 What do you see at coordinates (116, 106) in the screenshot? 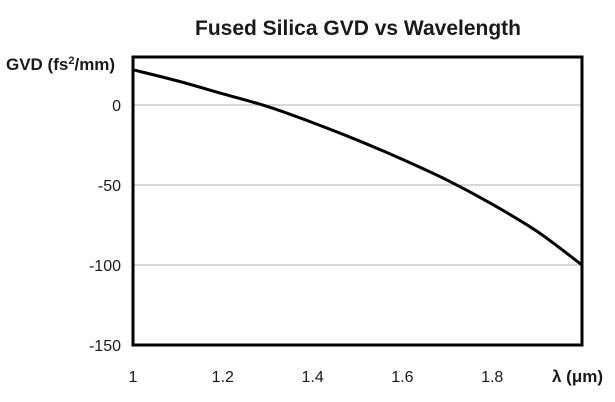
I see `y-tick-label: 0` at bounding box center [116, 106].